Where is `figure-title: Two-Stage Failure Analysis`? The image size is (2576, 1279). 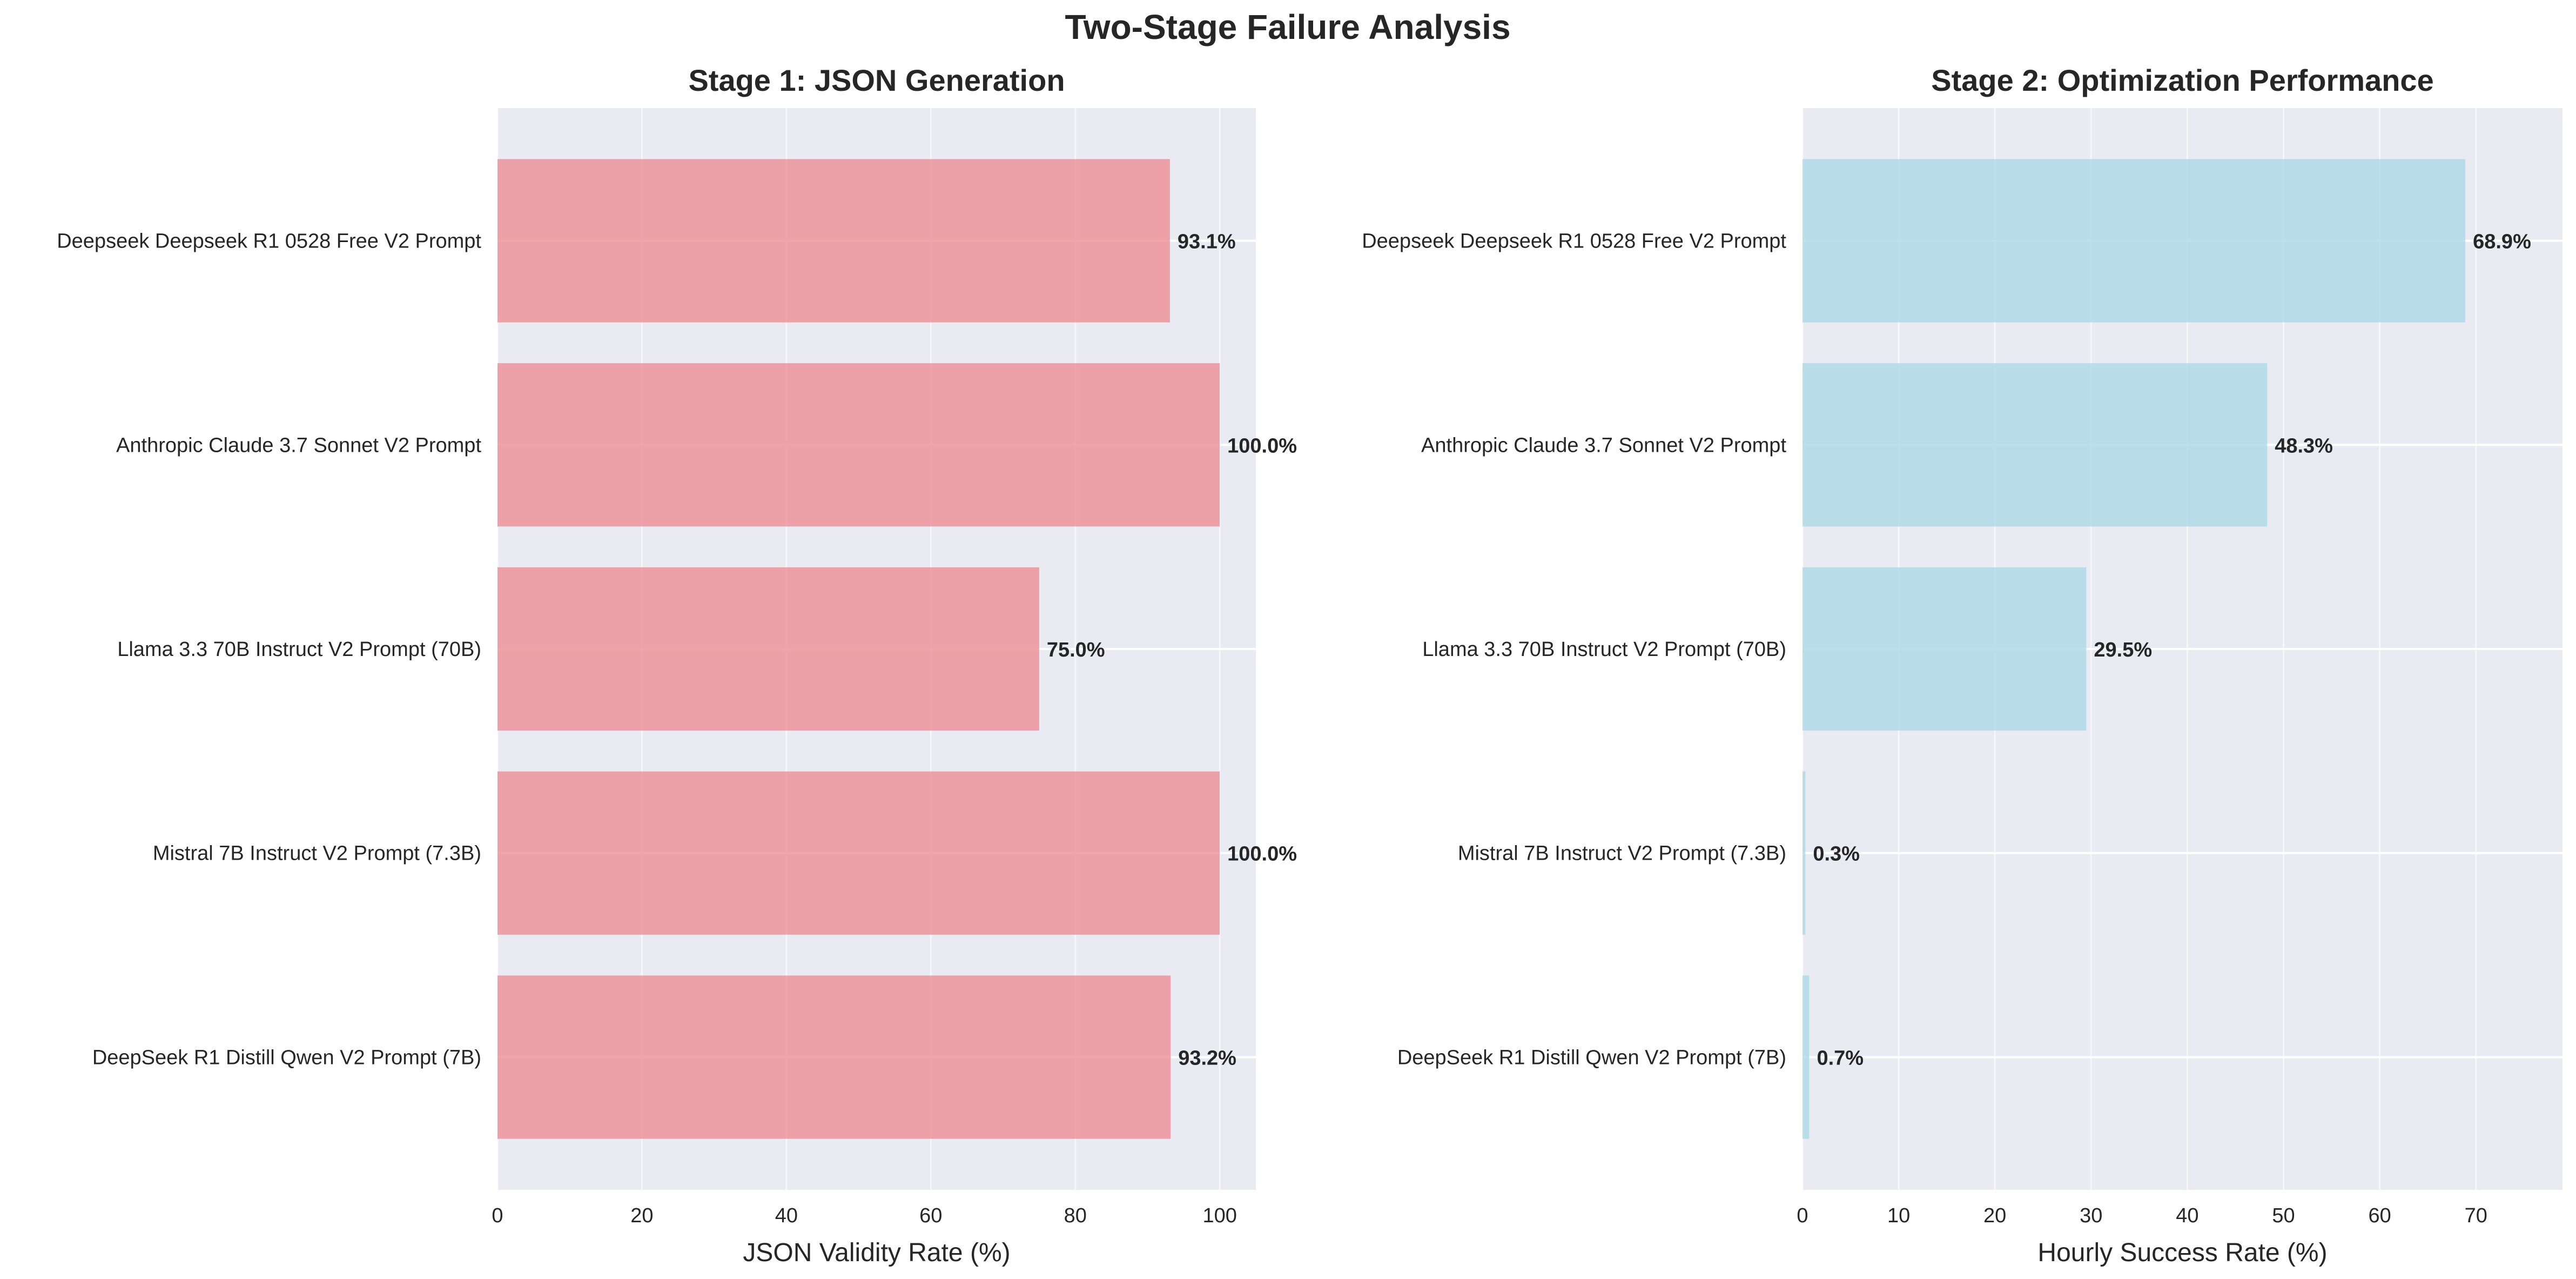
figure-title: Two-Stage Failure Analysis is located at coordinates (1287, 27).